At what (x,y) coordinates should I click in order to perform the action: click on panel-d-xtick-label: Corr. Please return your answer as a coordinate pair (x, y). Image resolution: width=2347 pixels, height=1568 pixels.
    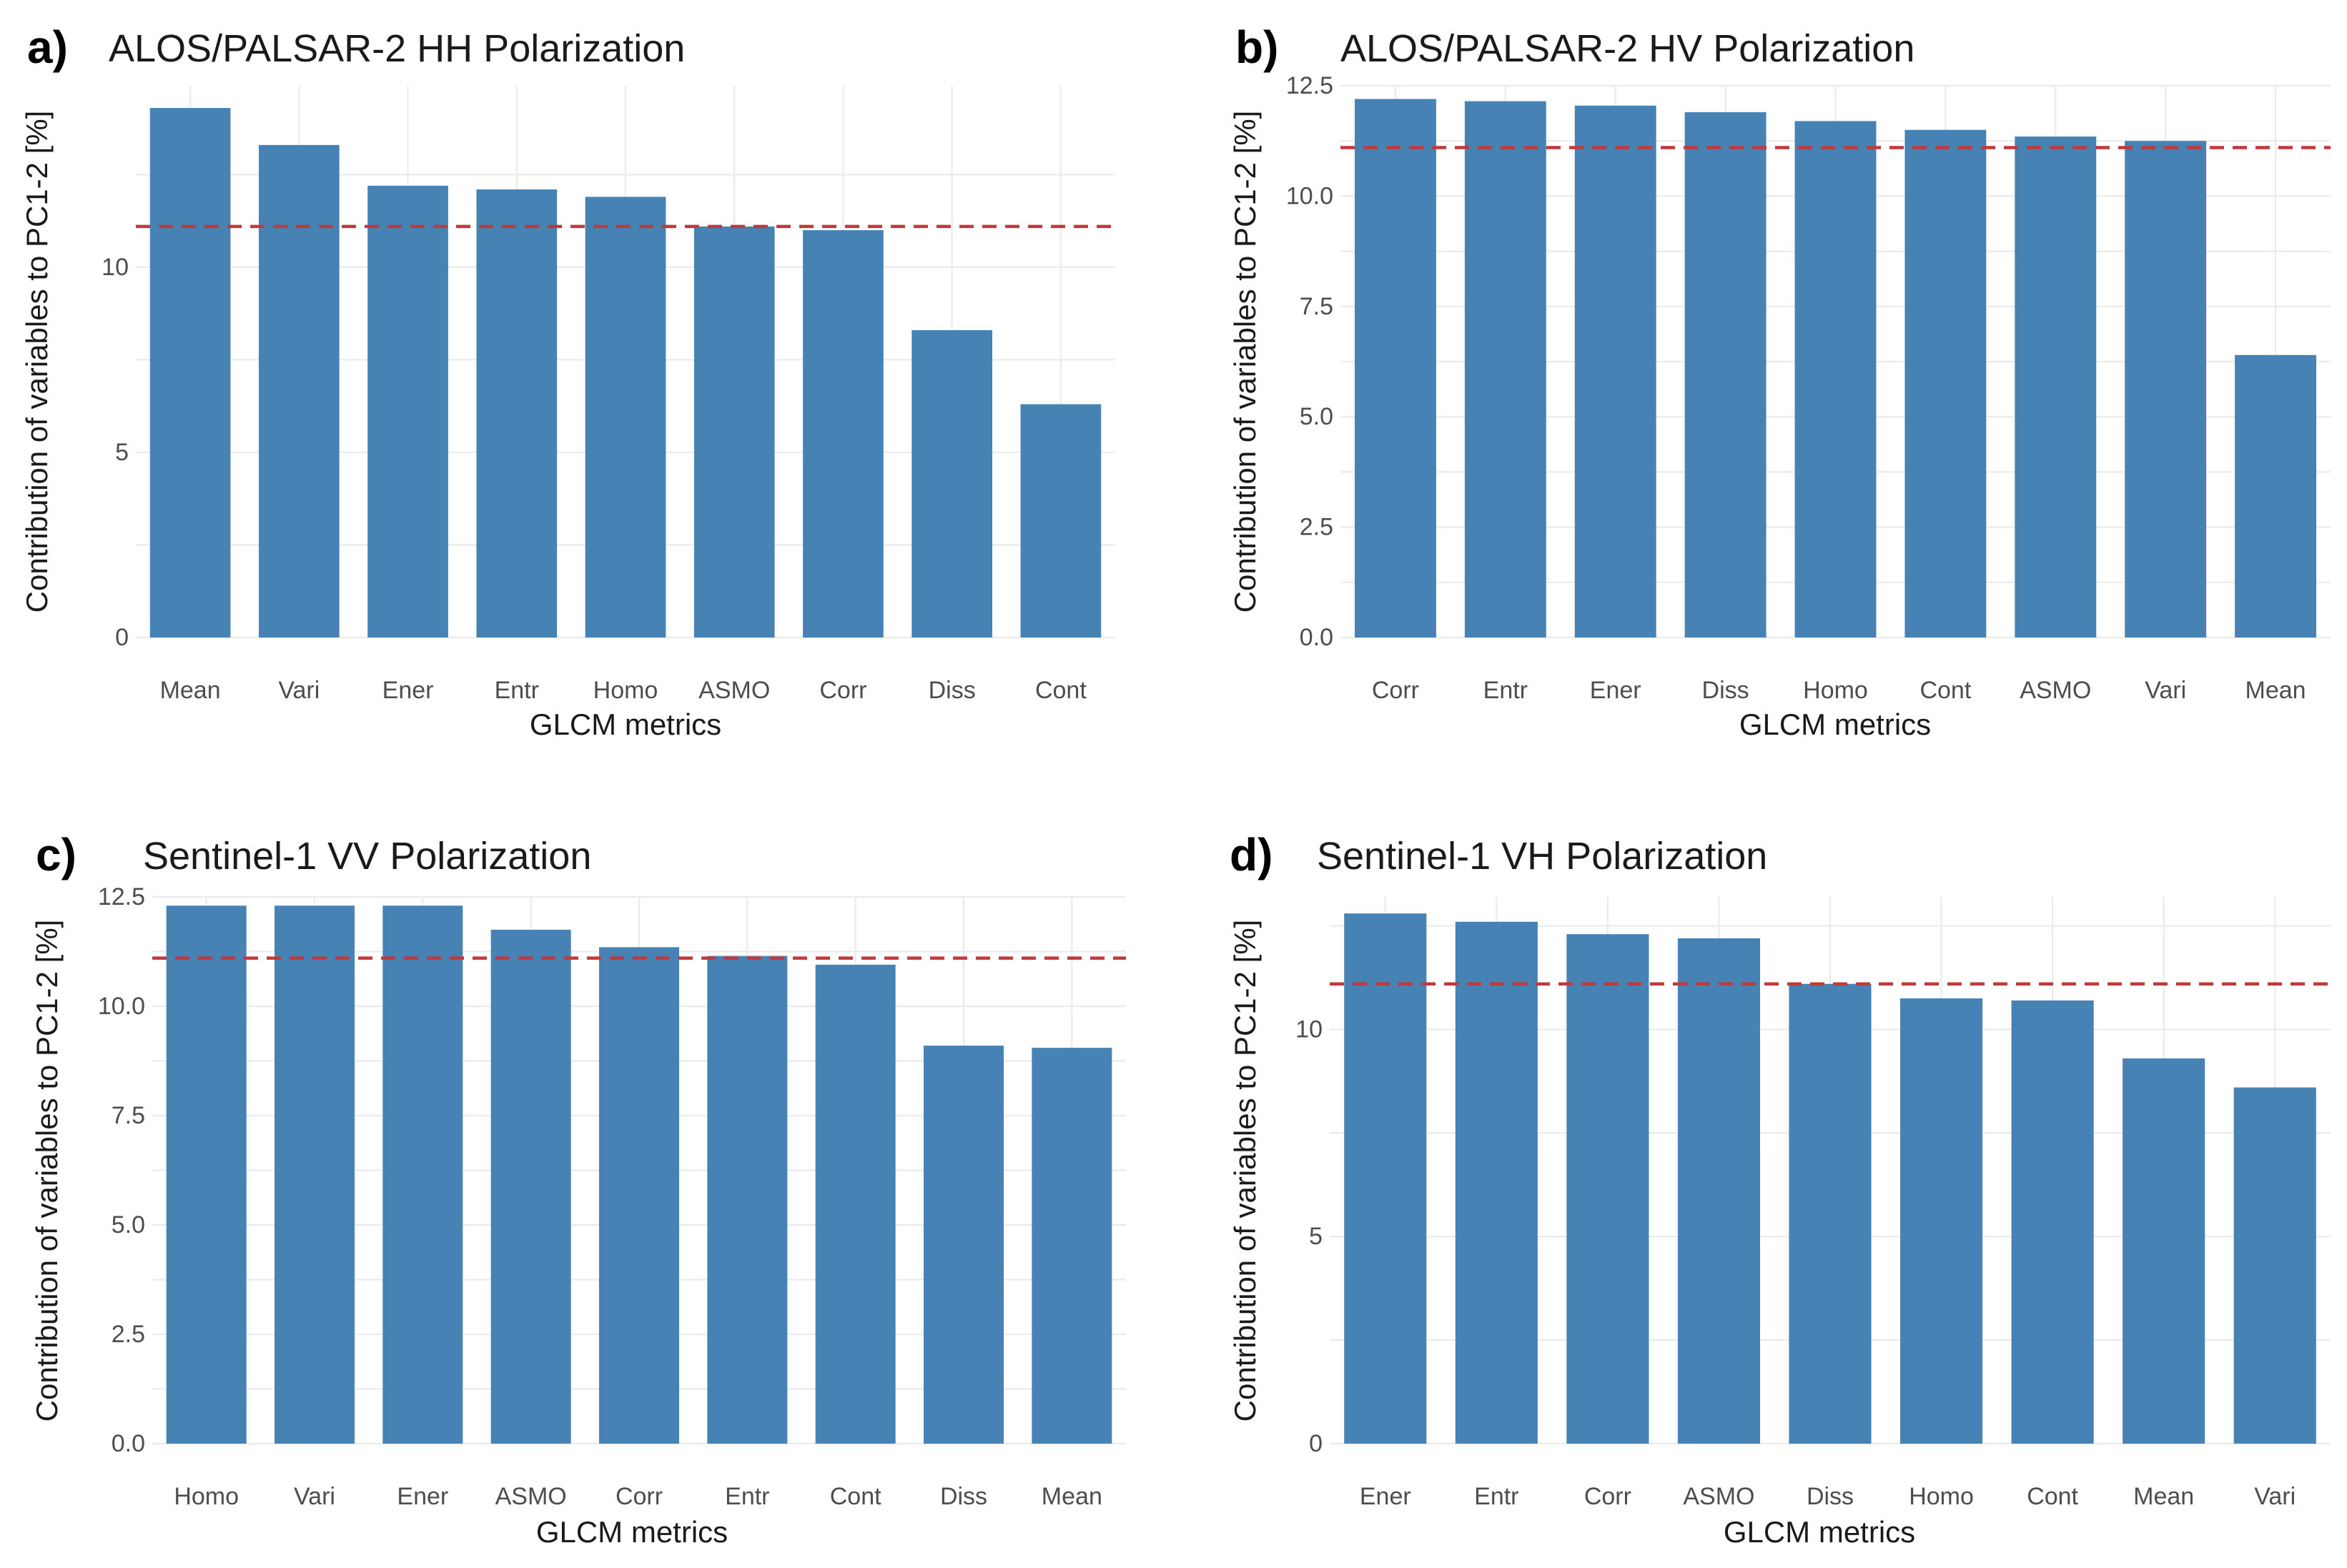
    Looking at the image, I should click on (1607, 1496).